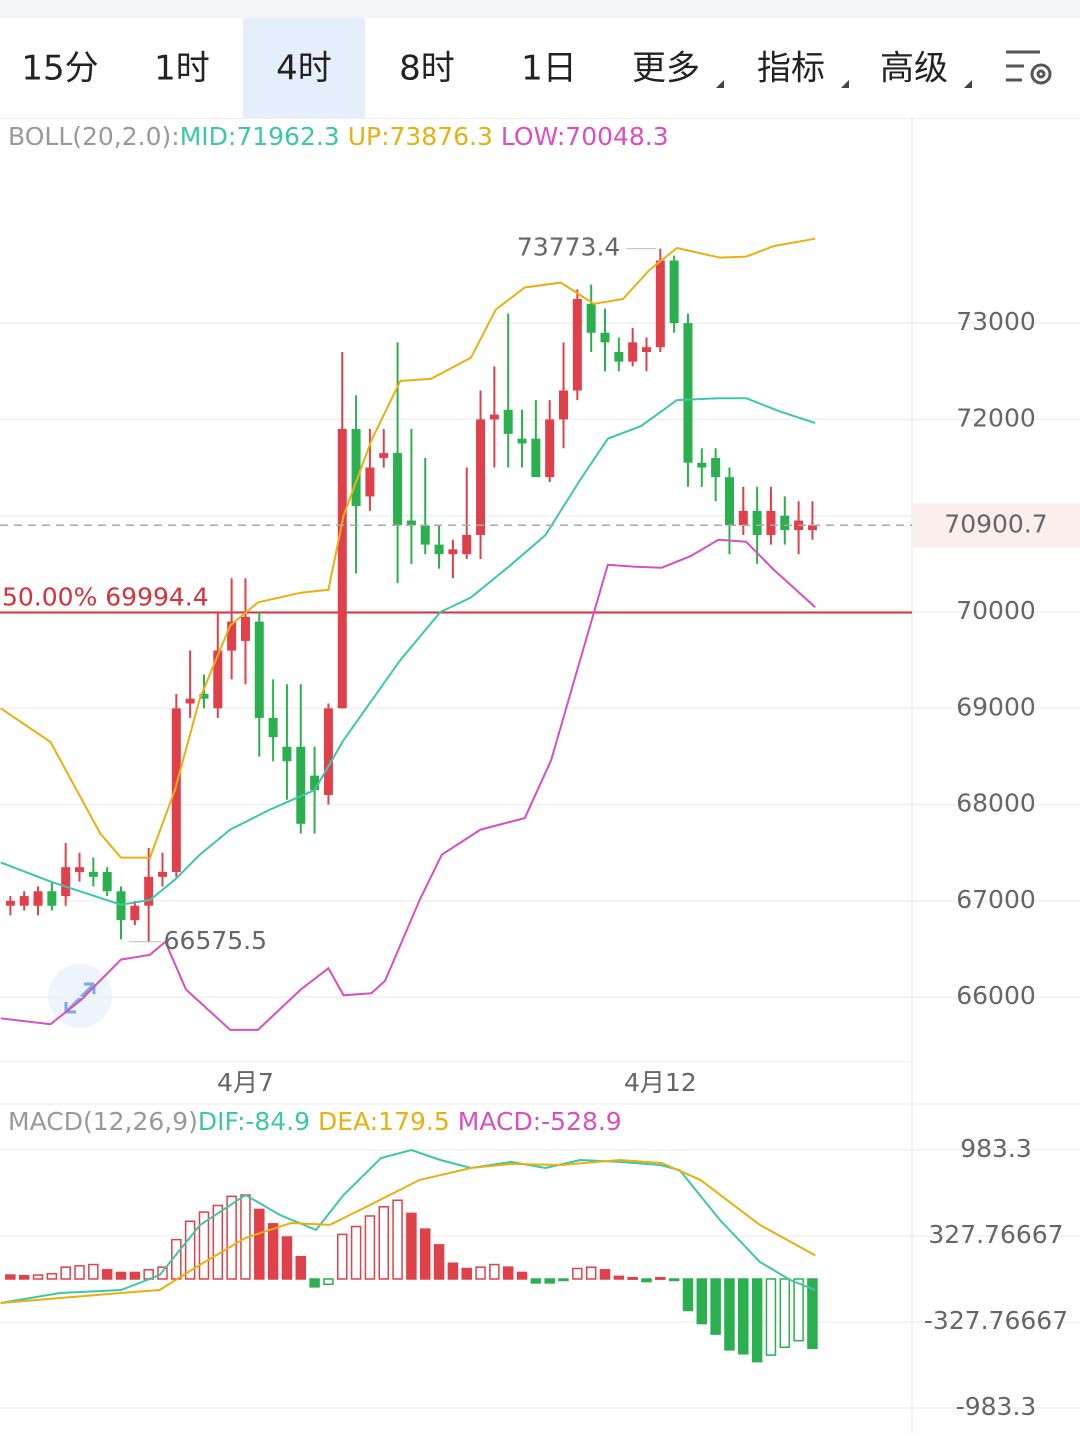 Image resolution: width=1080 pixels, height=1433 pixels. I want to click on level-label: 50.00% 69994.4, so click(105, 597).